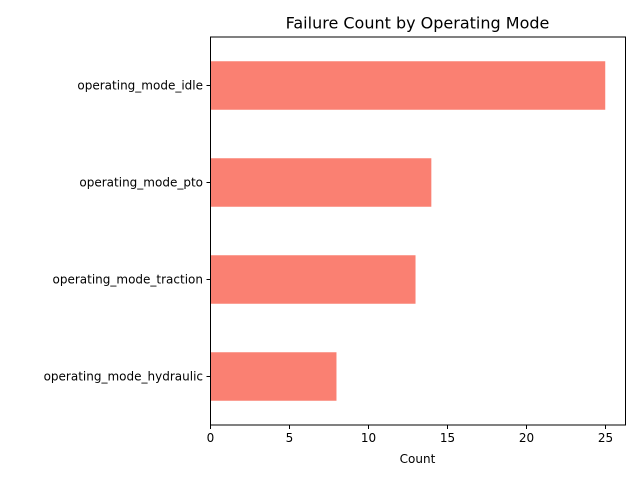 This screenshot has width=640, height=480. I want to click on y-tick-label: operating_mode_idle, so click(140, 86).